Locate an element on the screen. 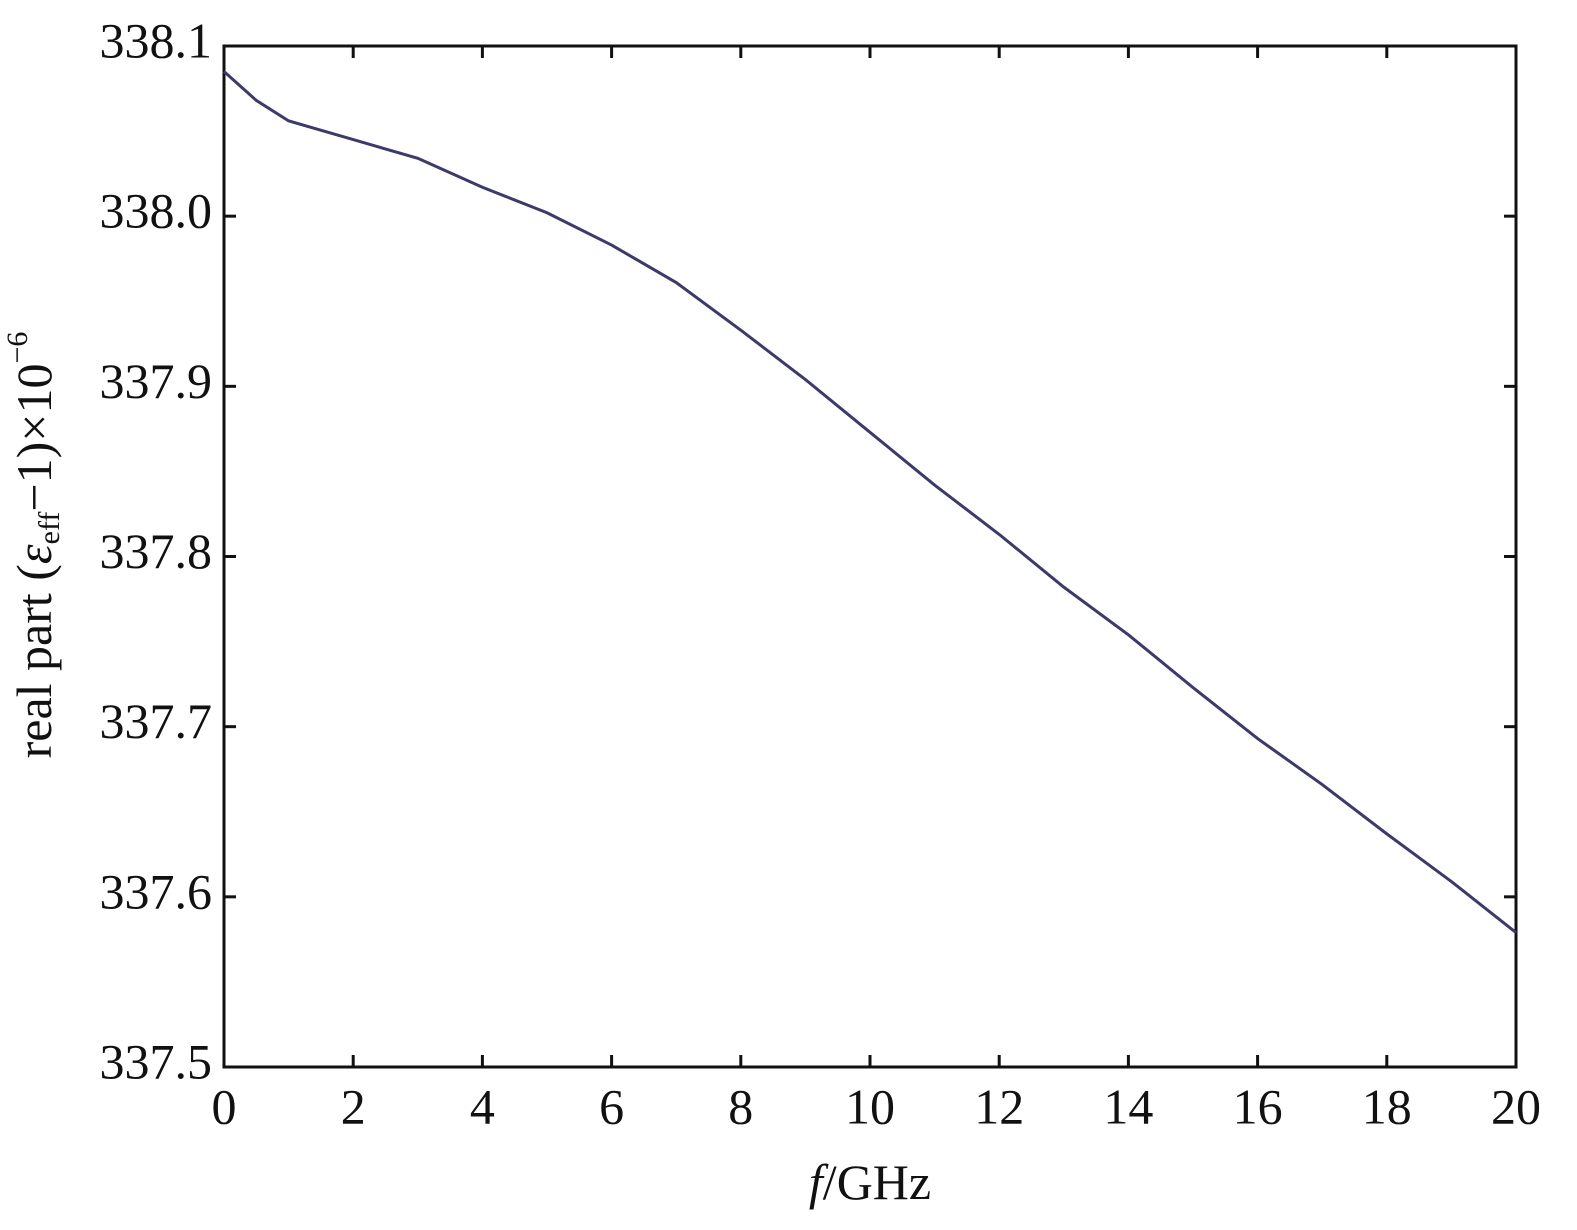  x-tick-label: 8 is located at coordinates (740, 1106).